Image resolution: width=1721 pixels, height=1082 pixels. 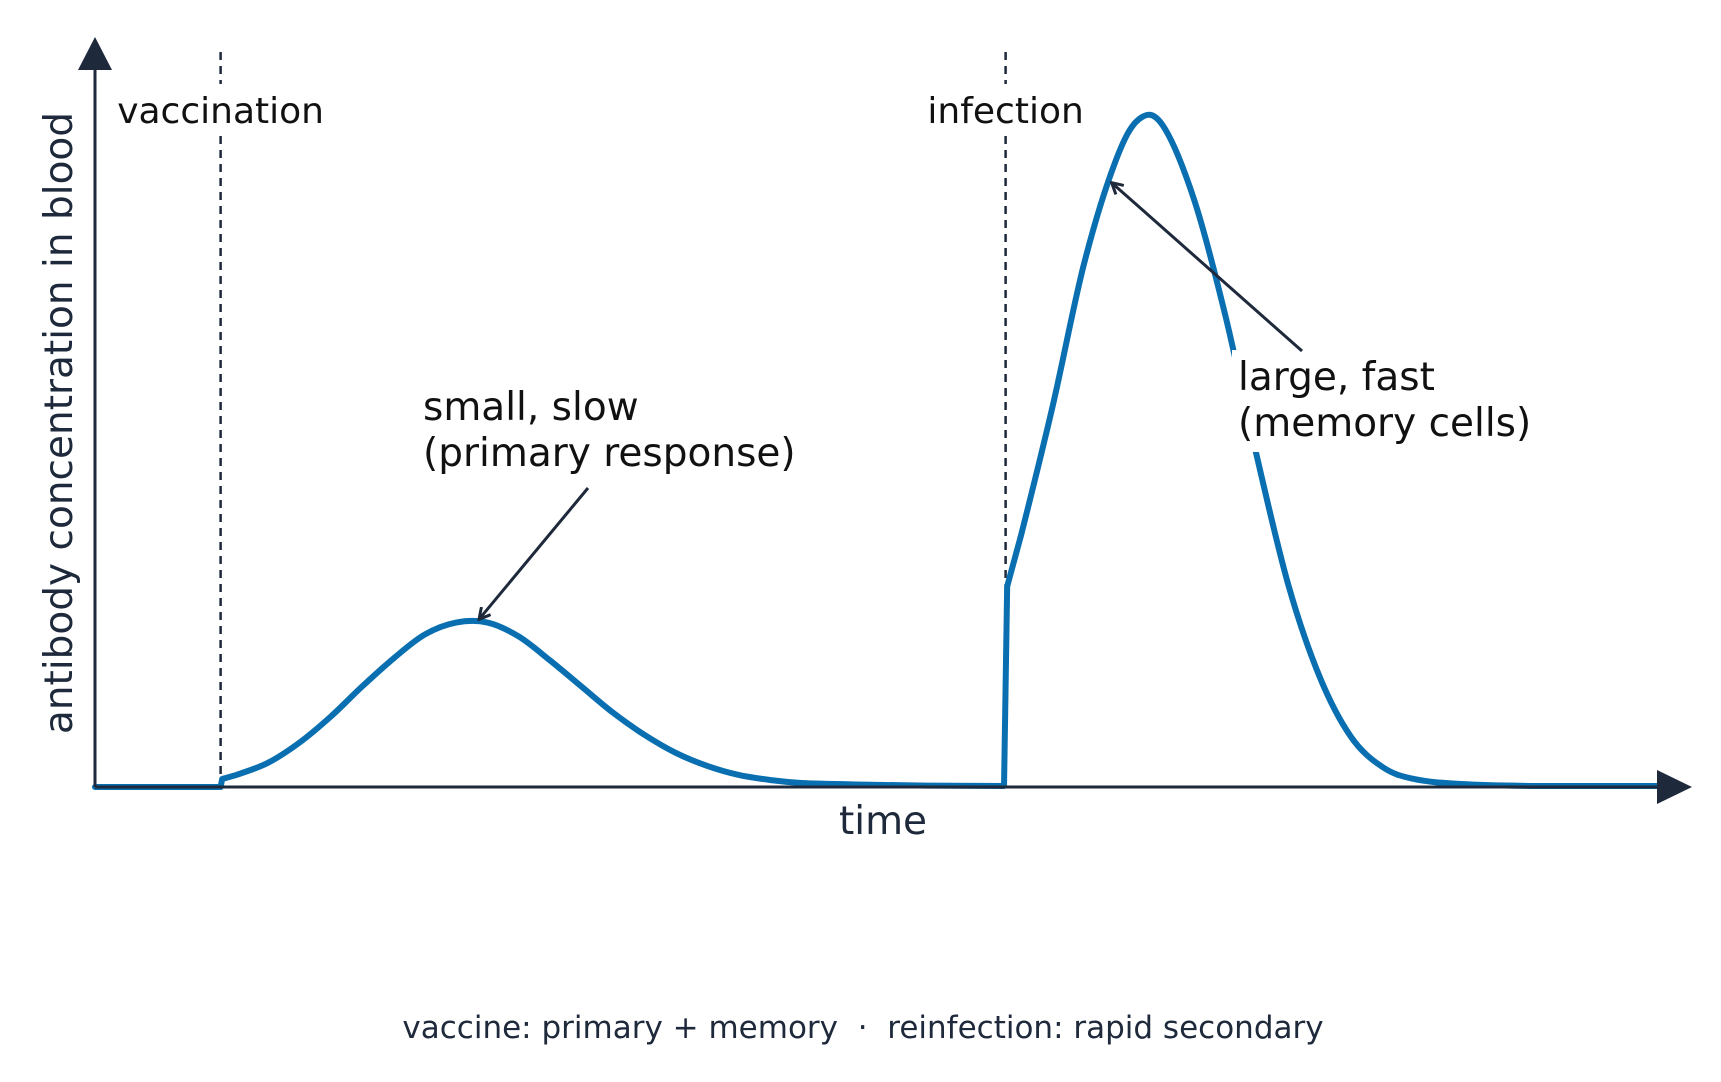 What do you see at coordinates (1342, 317) in the screenshot?
I see `annotation-1: large, fast(memory cells)` at bounding box center [1342, 317].